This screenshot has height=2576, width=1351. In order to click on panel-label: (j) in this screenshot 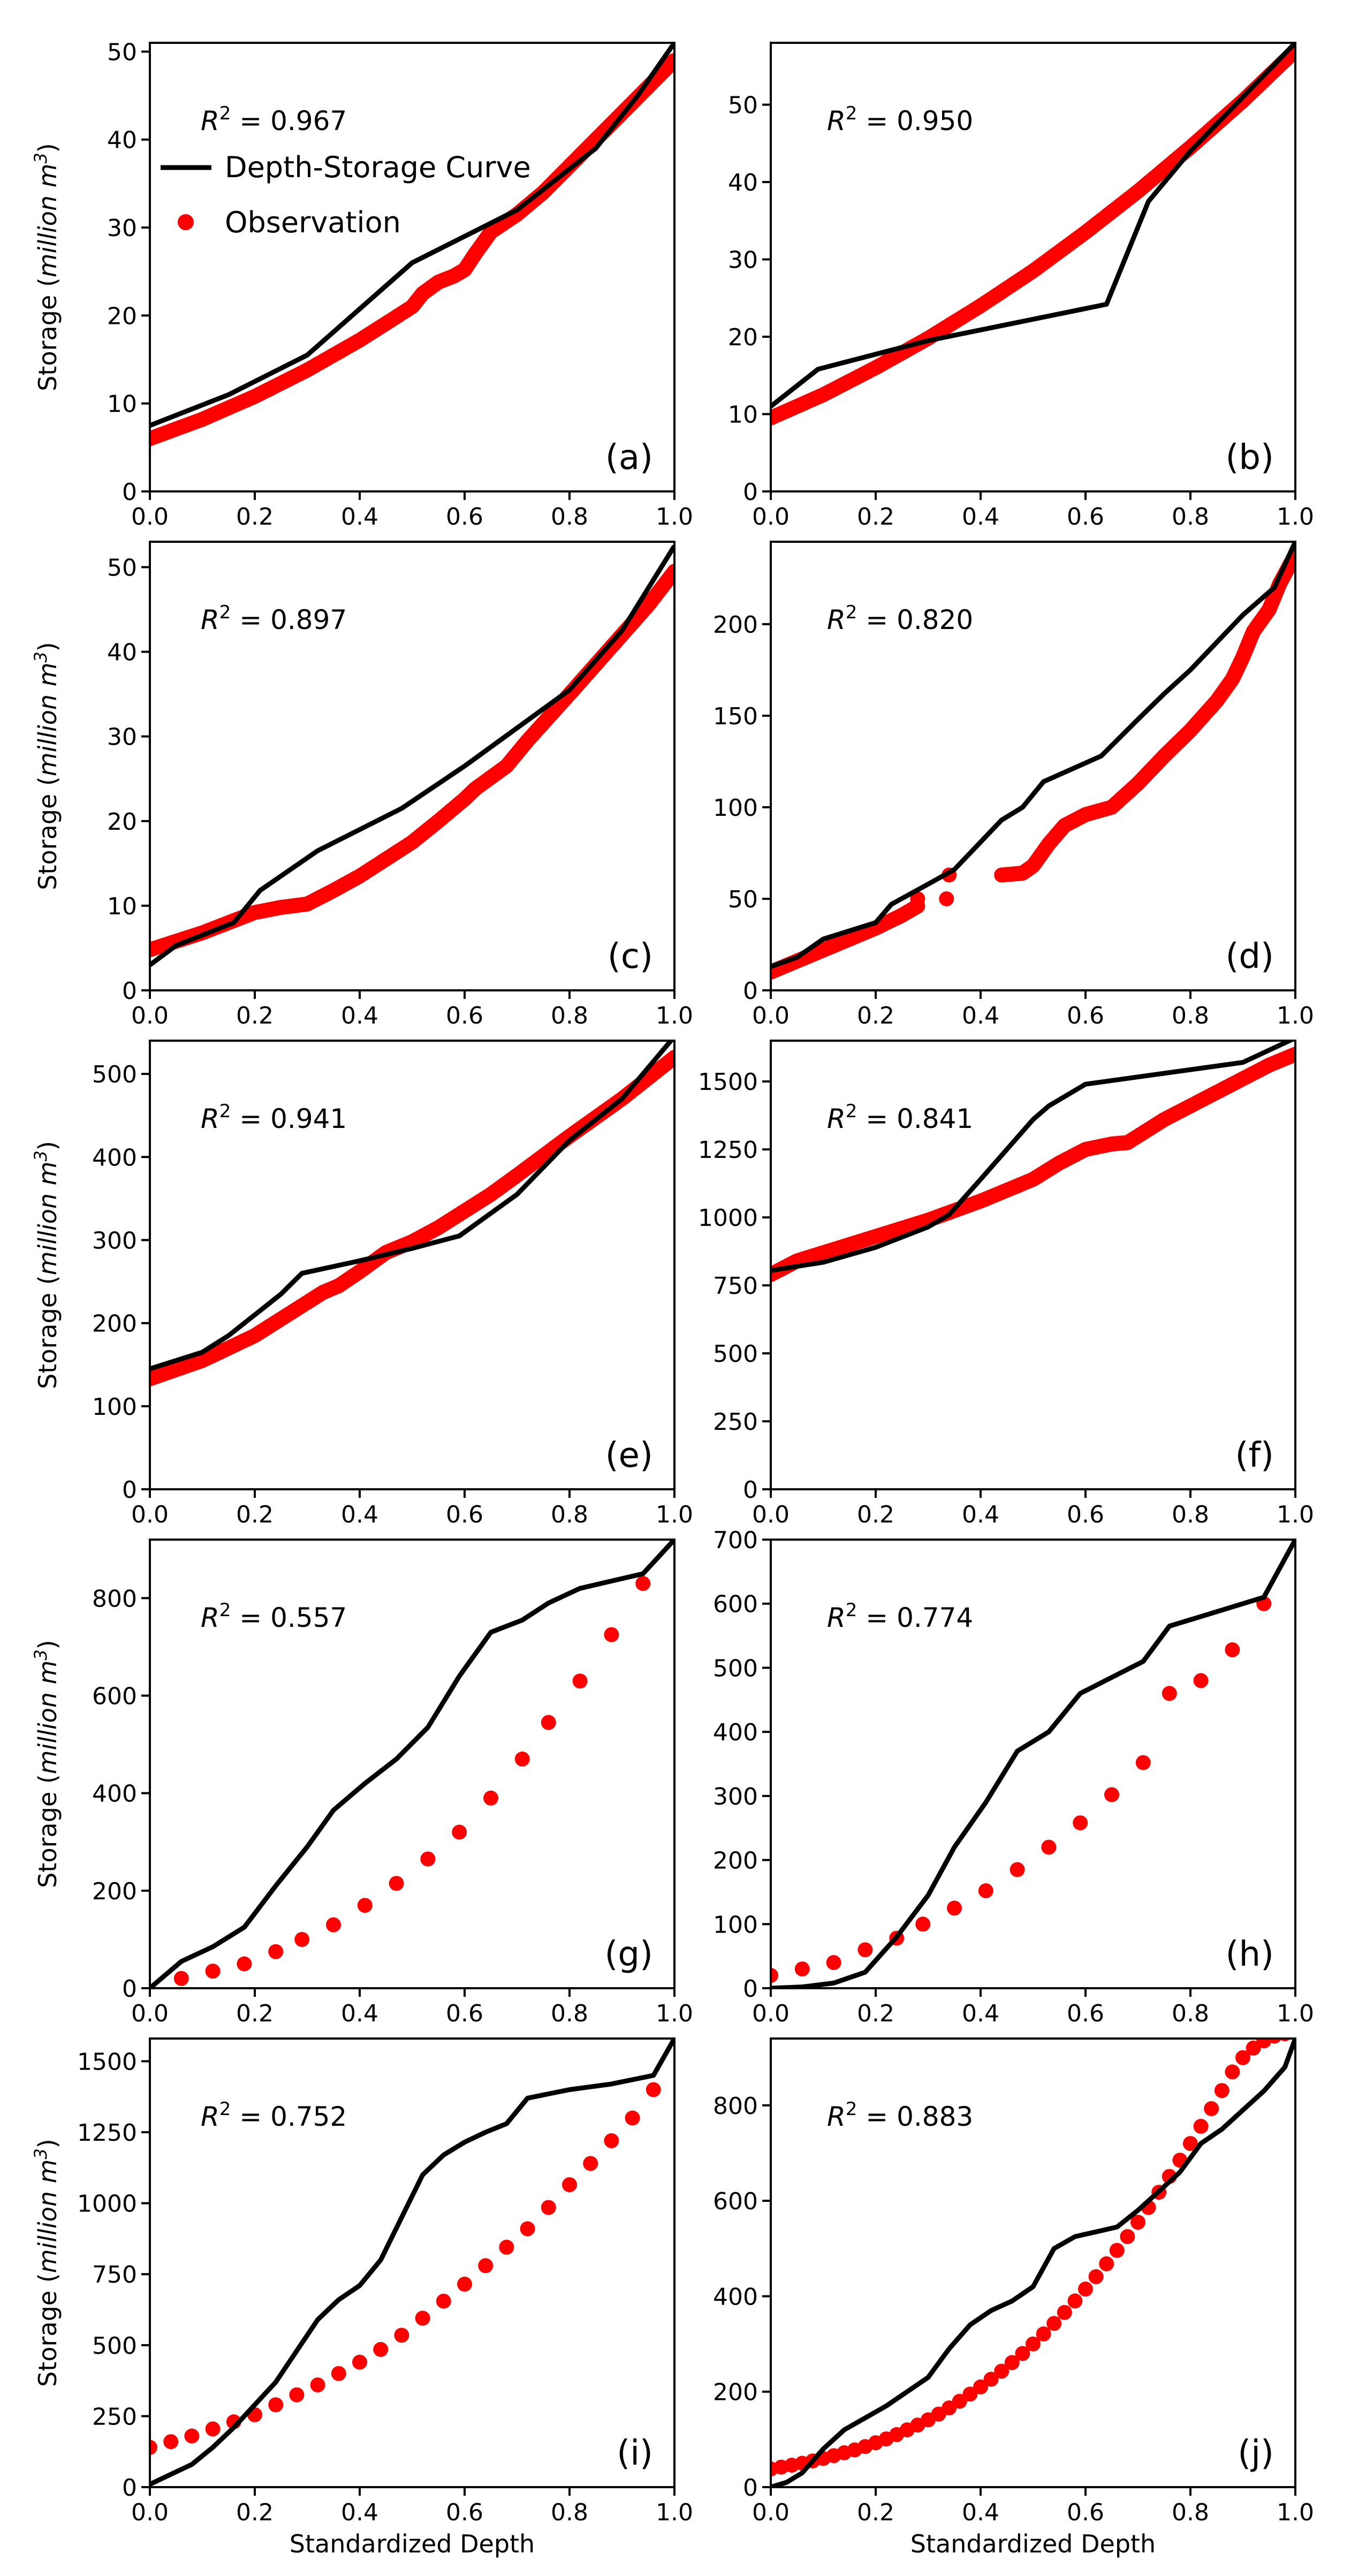, I will do `click(1256, 2453)`.